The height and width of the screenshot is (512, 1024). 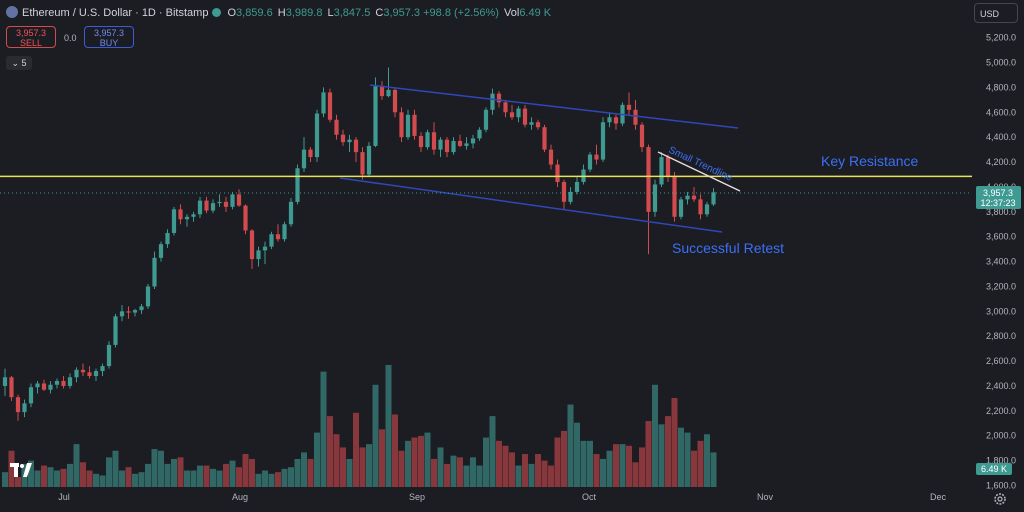 I want to click on time-tick-label: Dec, so click(x=938, y=497).